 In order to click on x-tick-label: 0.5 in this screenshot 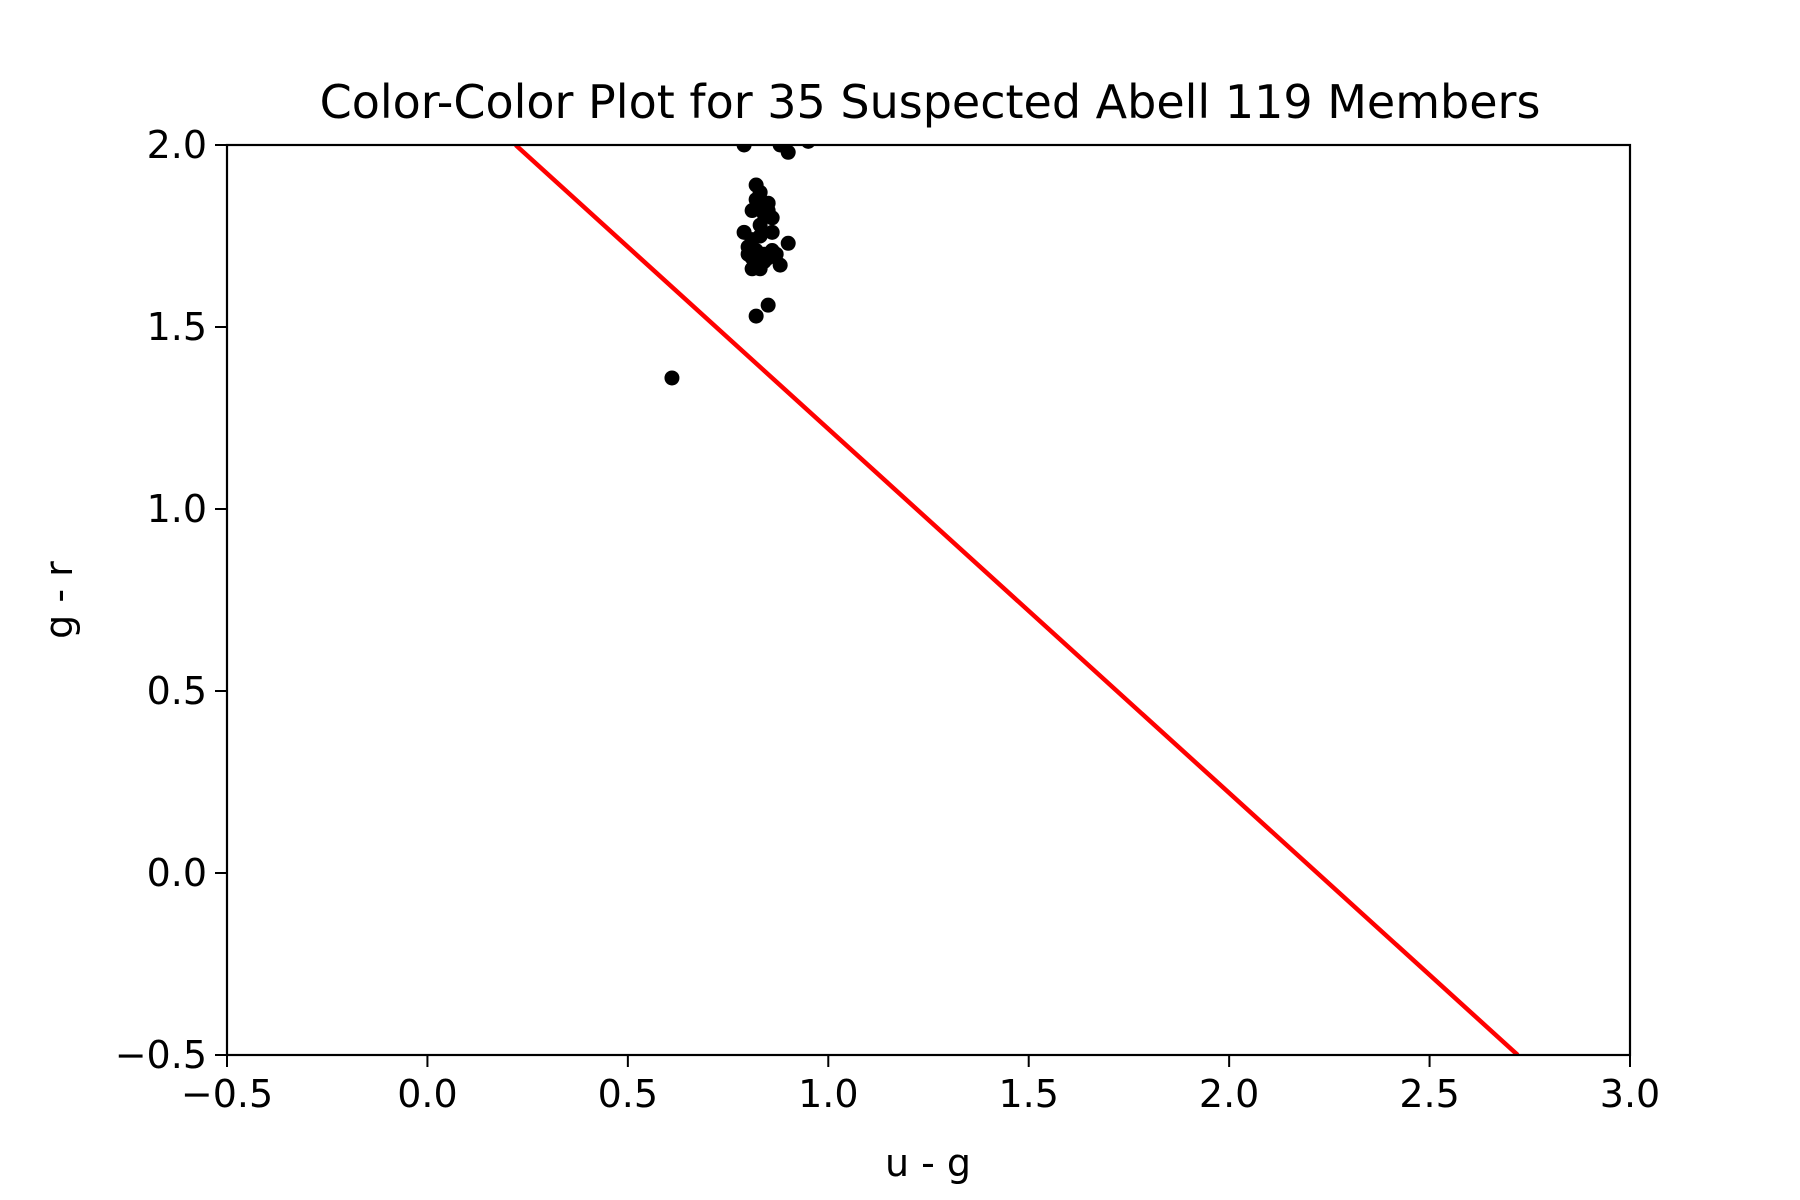, I will do `click(628, 1094)`.